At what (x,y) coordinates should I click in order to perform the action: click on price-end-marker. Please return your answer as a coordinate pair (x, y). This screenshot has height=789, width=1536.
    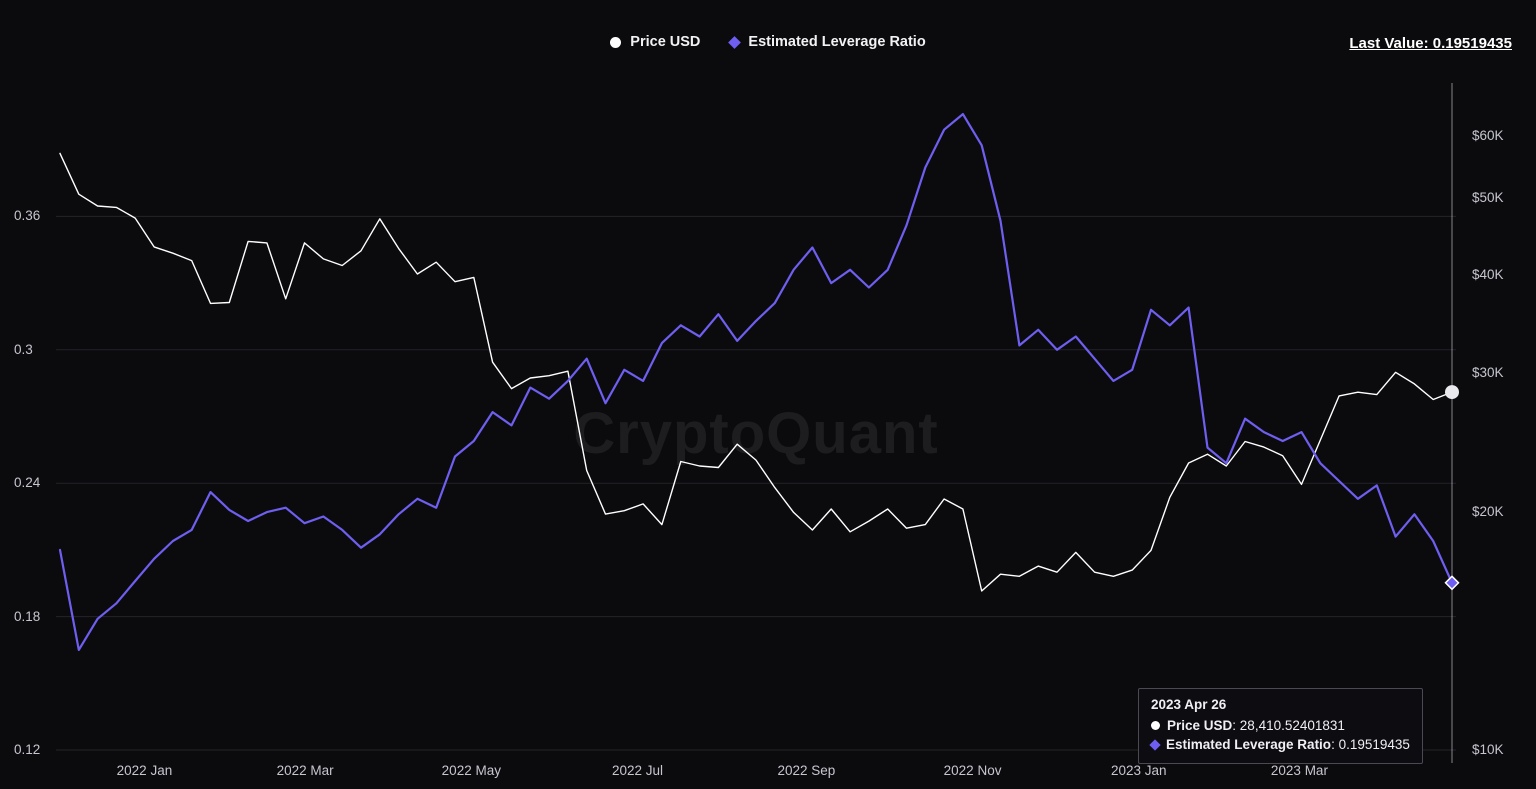
    Looking at the image, I should click on (1452, 392).